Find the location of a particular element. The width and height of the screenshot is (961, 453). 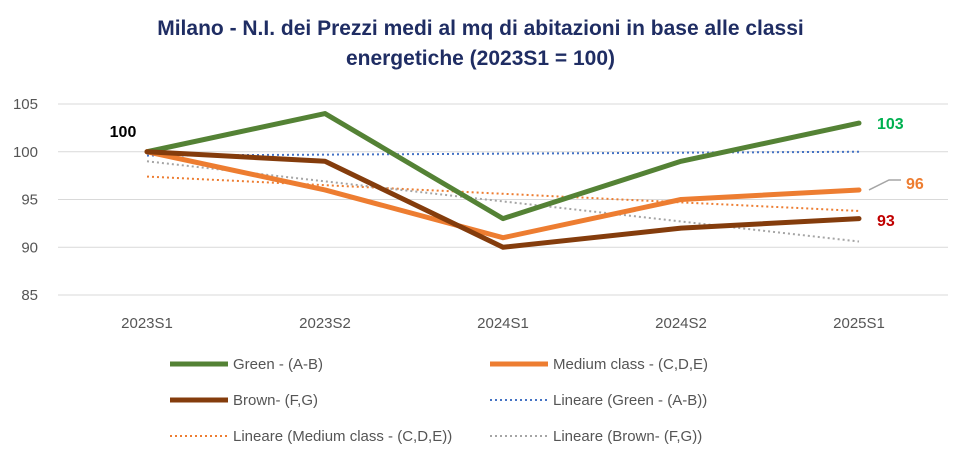

y-axis-ticks: 85 90 95 100 105 is located at coordinates (25, 200).